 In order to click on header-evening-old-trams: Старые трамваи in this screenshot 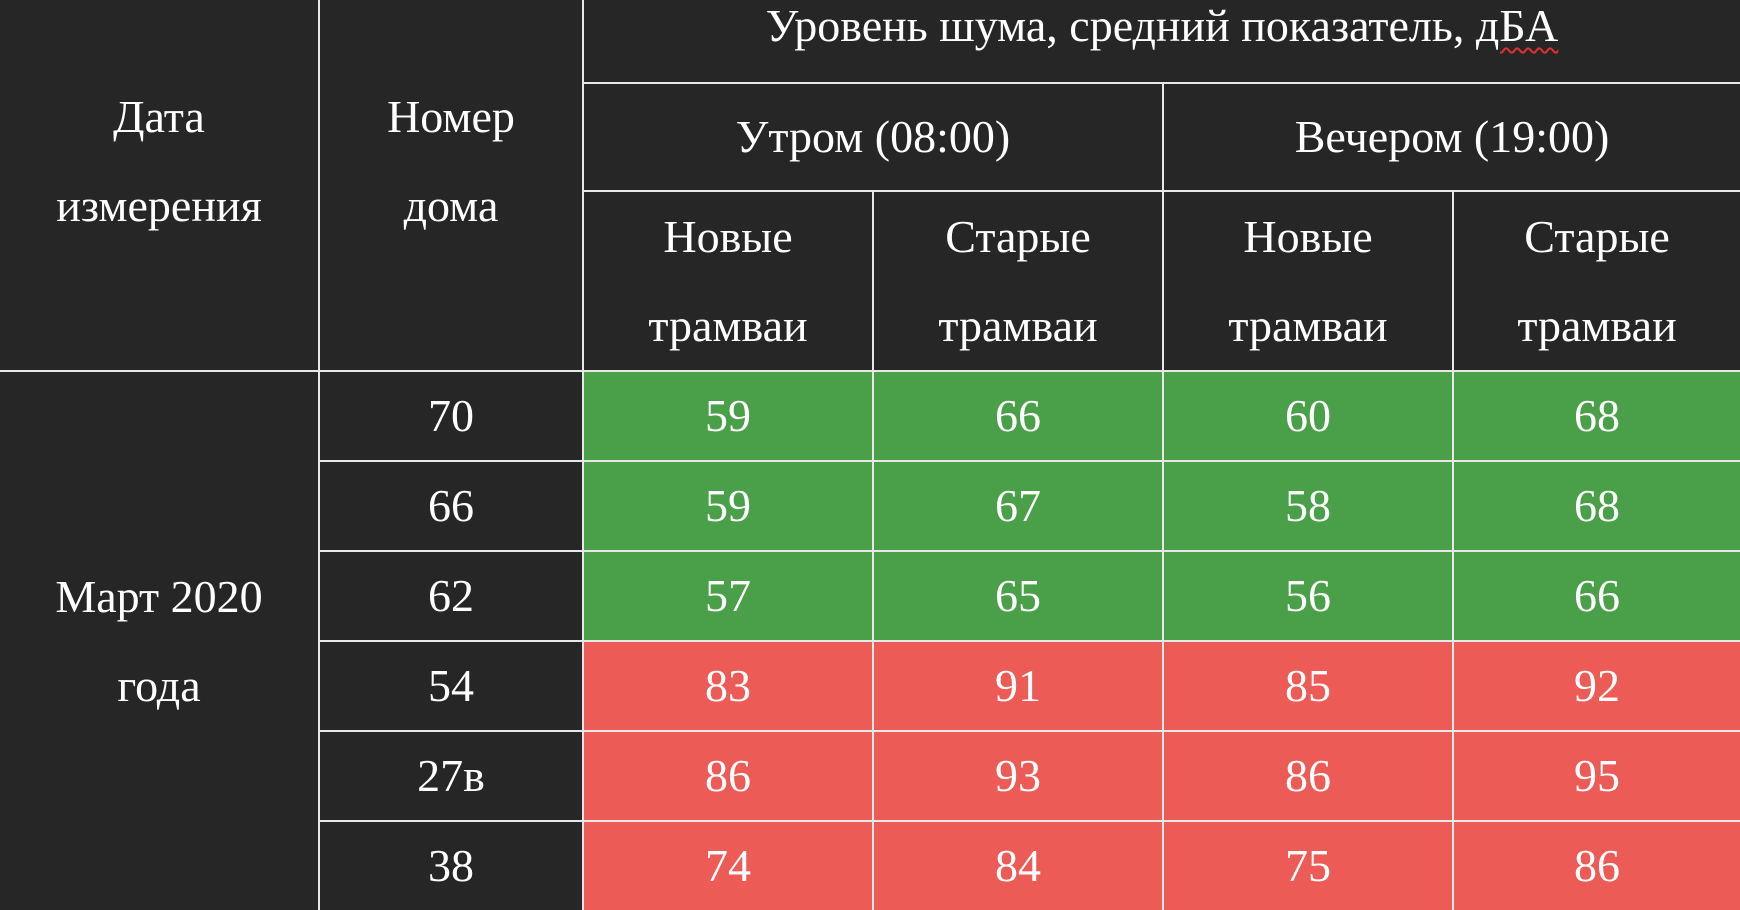, I will do `click(1595, 281)`.